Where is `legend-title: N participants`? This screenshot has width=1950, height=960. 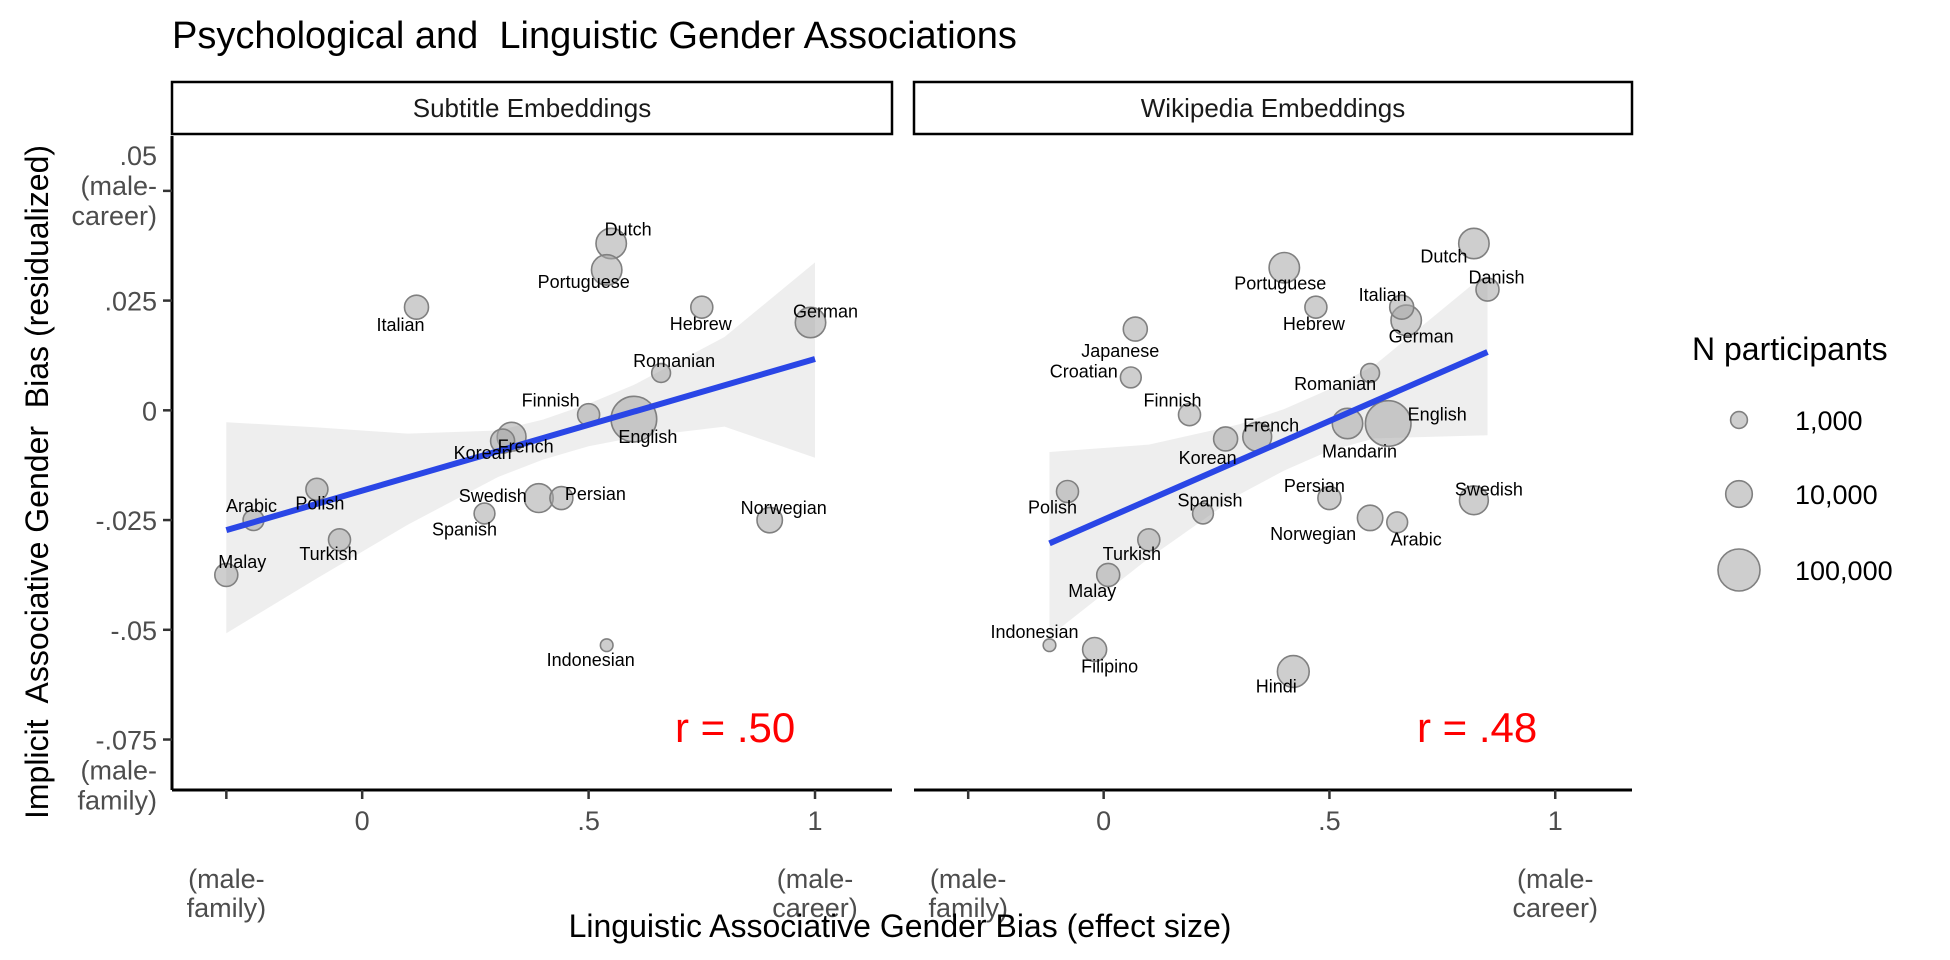 legend-title: N participants is located at coordinates (1790, 349).